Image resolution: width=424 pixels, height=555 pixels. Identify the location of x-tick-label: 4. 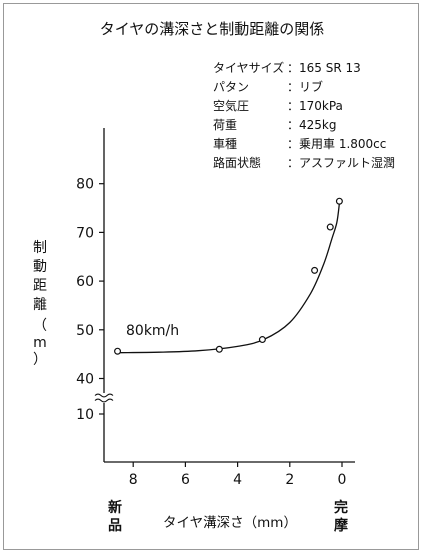
(237, 480).